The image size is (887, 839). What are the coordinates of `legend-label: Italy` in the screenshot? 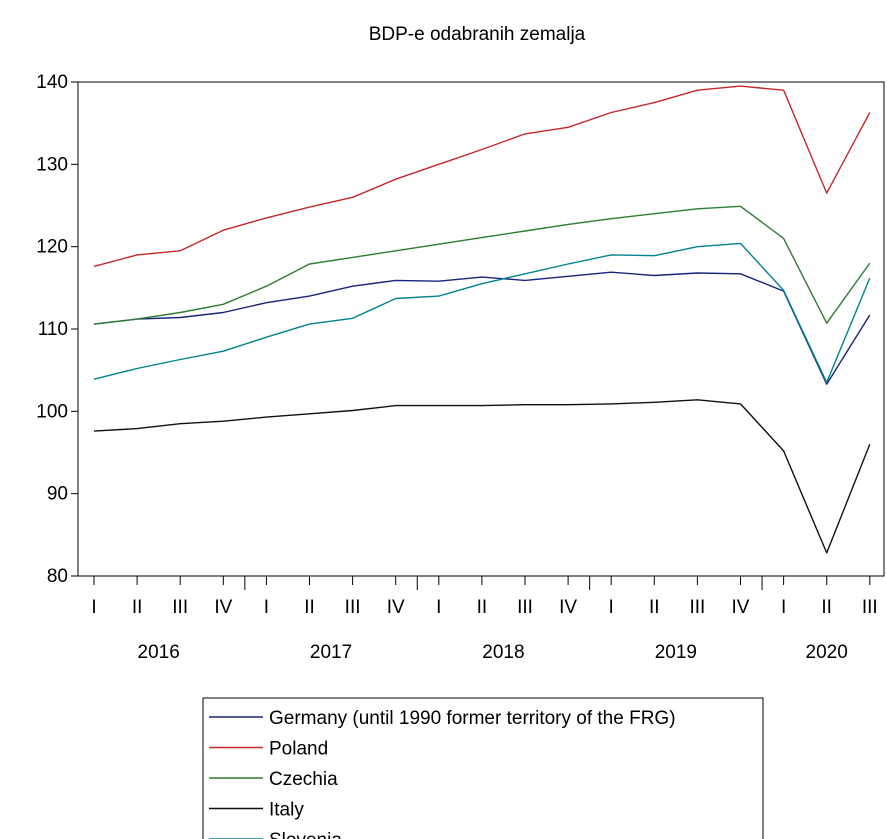 It's located at (286, 810).